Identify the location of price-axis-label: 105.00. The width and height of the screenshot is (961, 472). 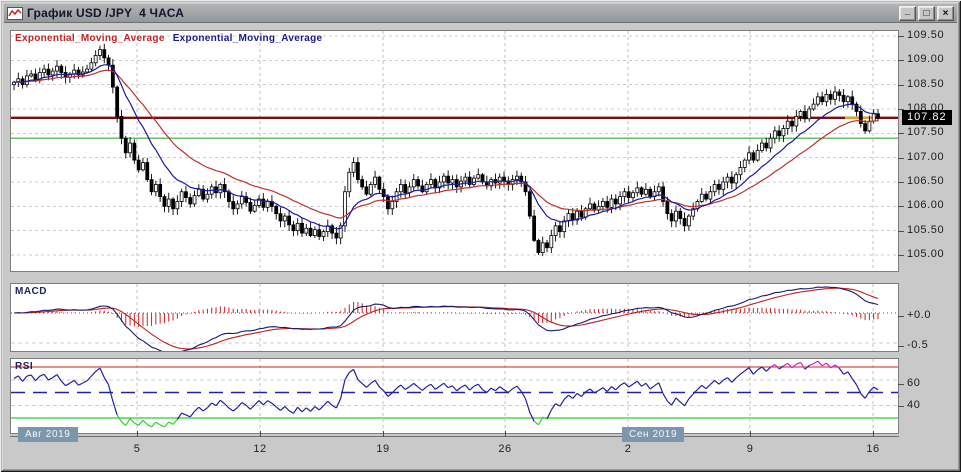
(926, 253).